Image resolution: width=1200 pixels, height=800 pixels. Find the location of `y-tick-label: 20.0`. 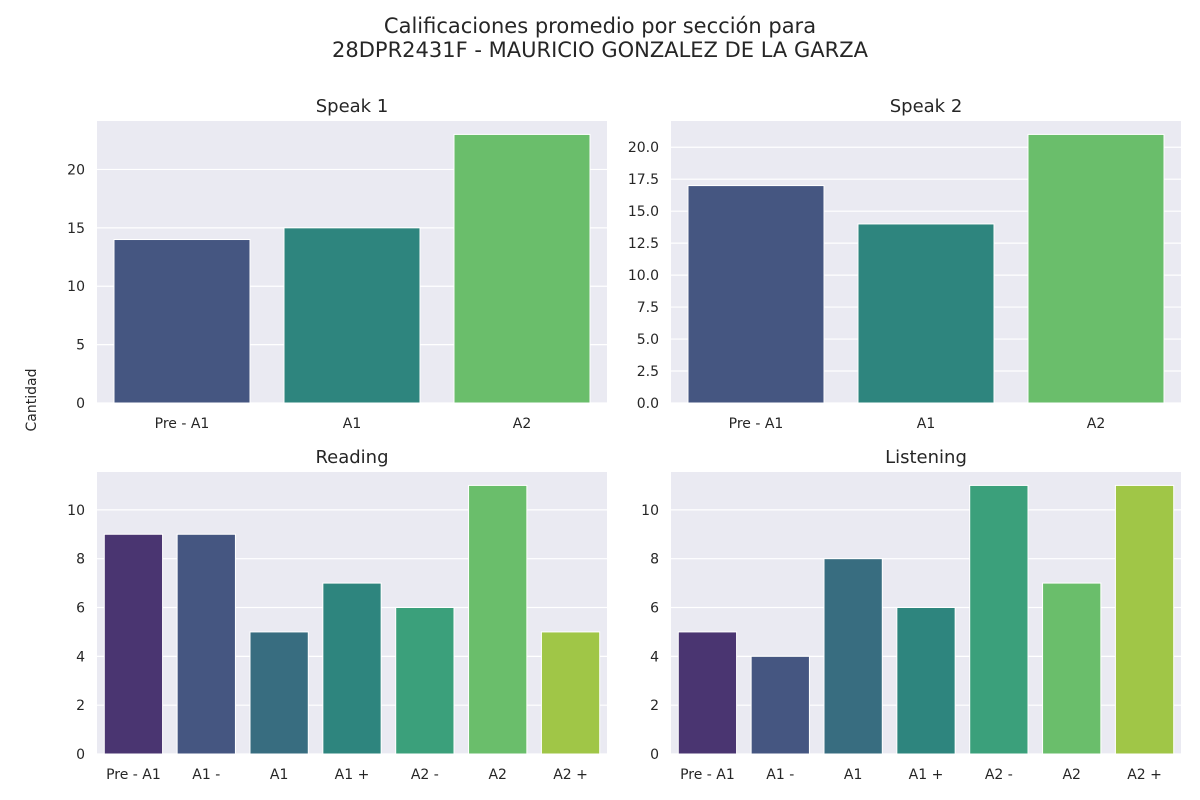

y-tick-label: 20.0 is located at coordinates (643, 148).